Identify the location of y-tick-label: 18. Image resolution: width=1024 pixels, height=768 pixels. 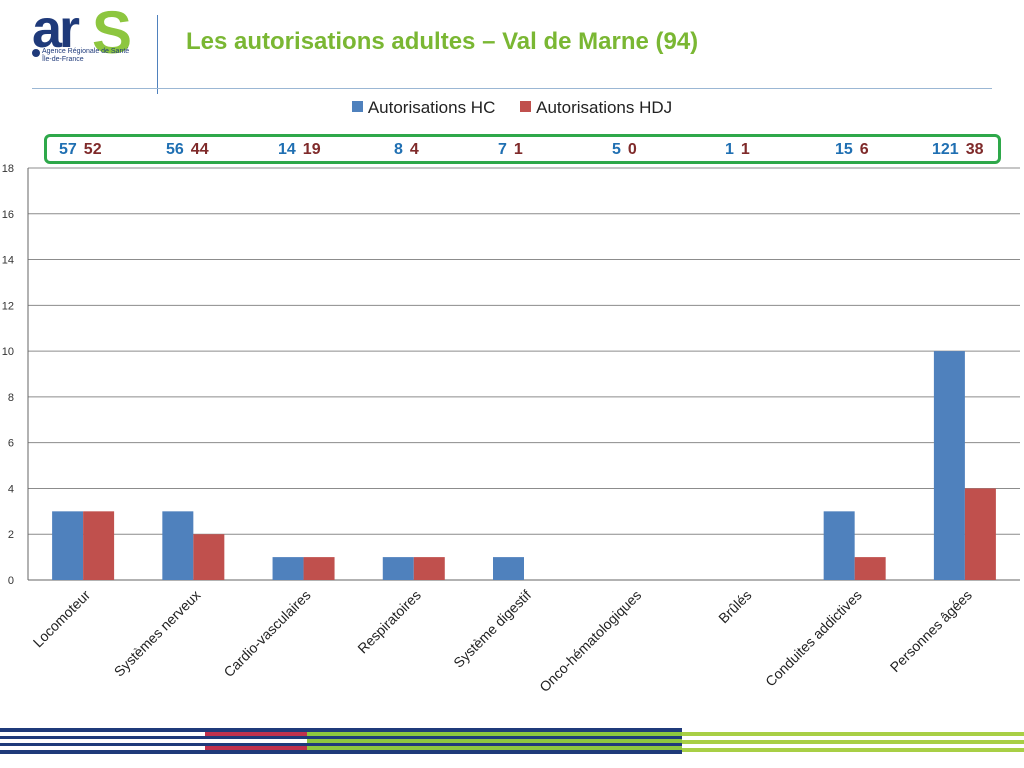
(8, 169).